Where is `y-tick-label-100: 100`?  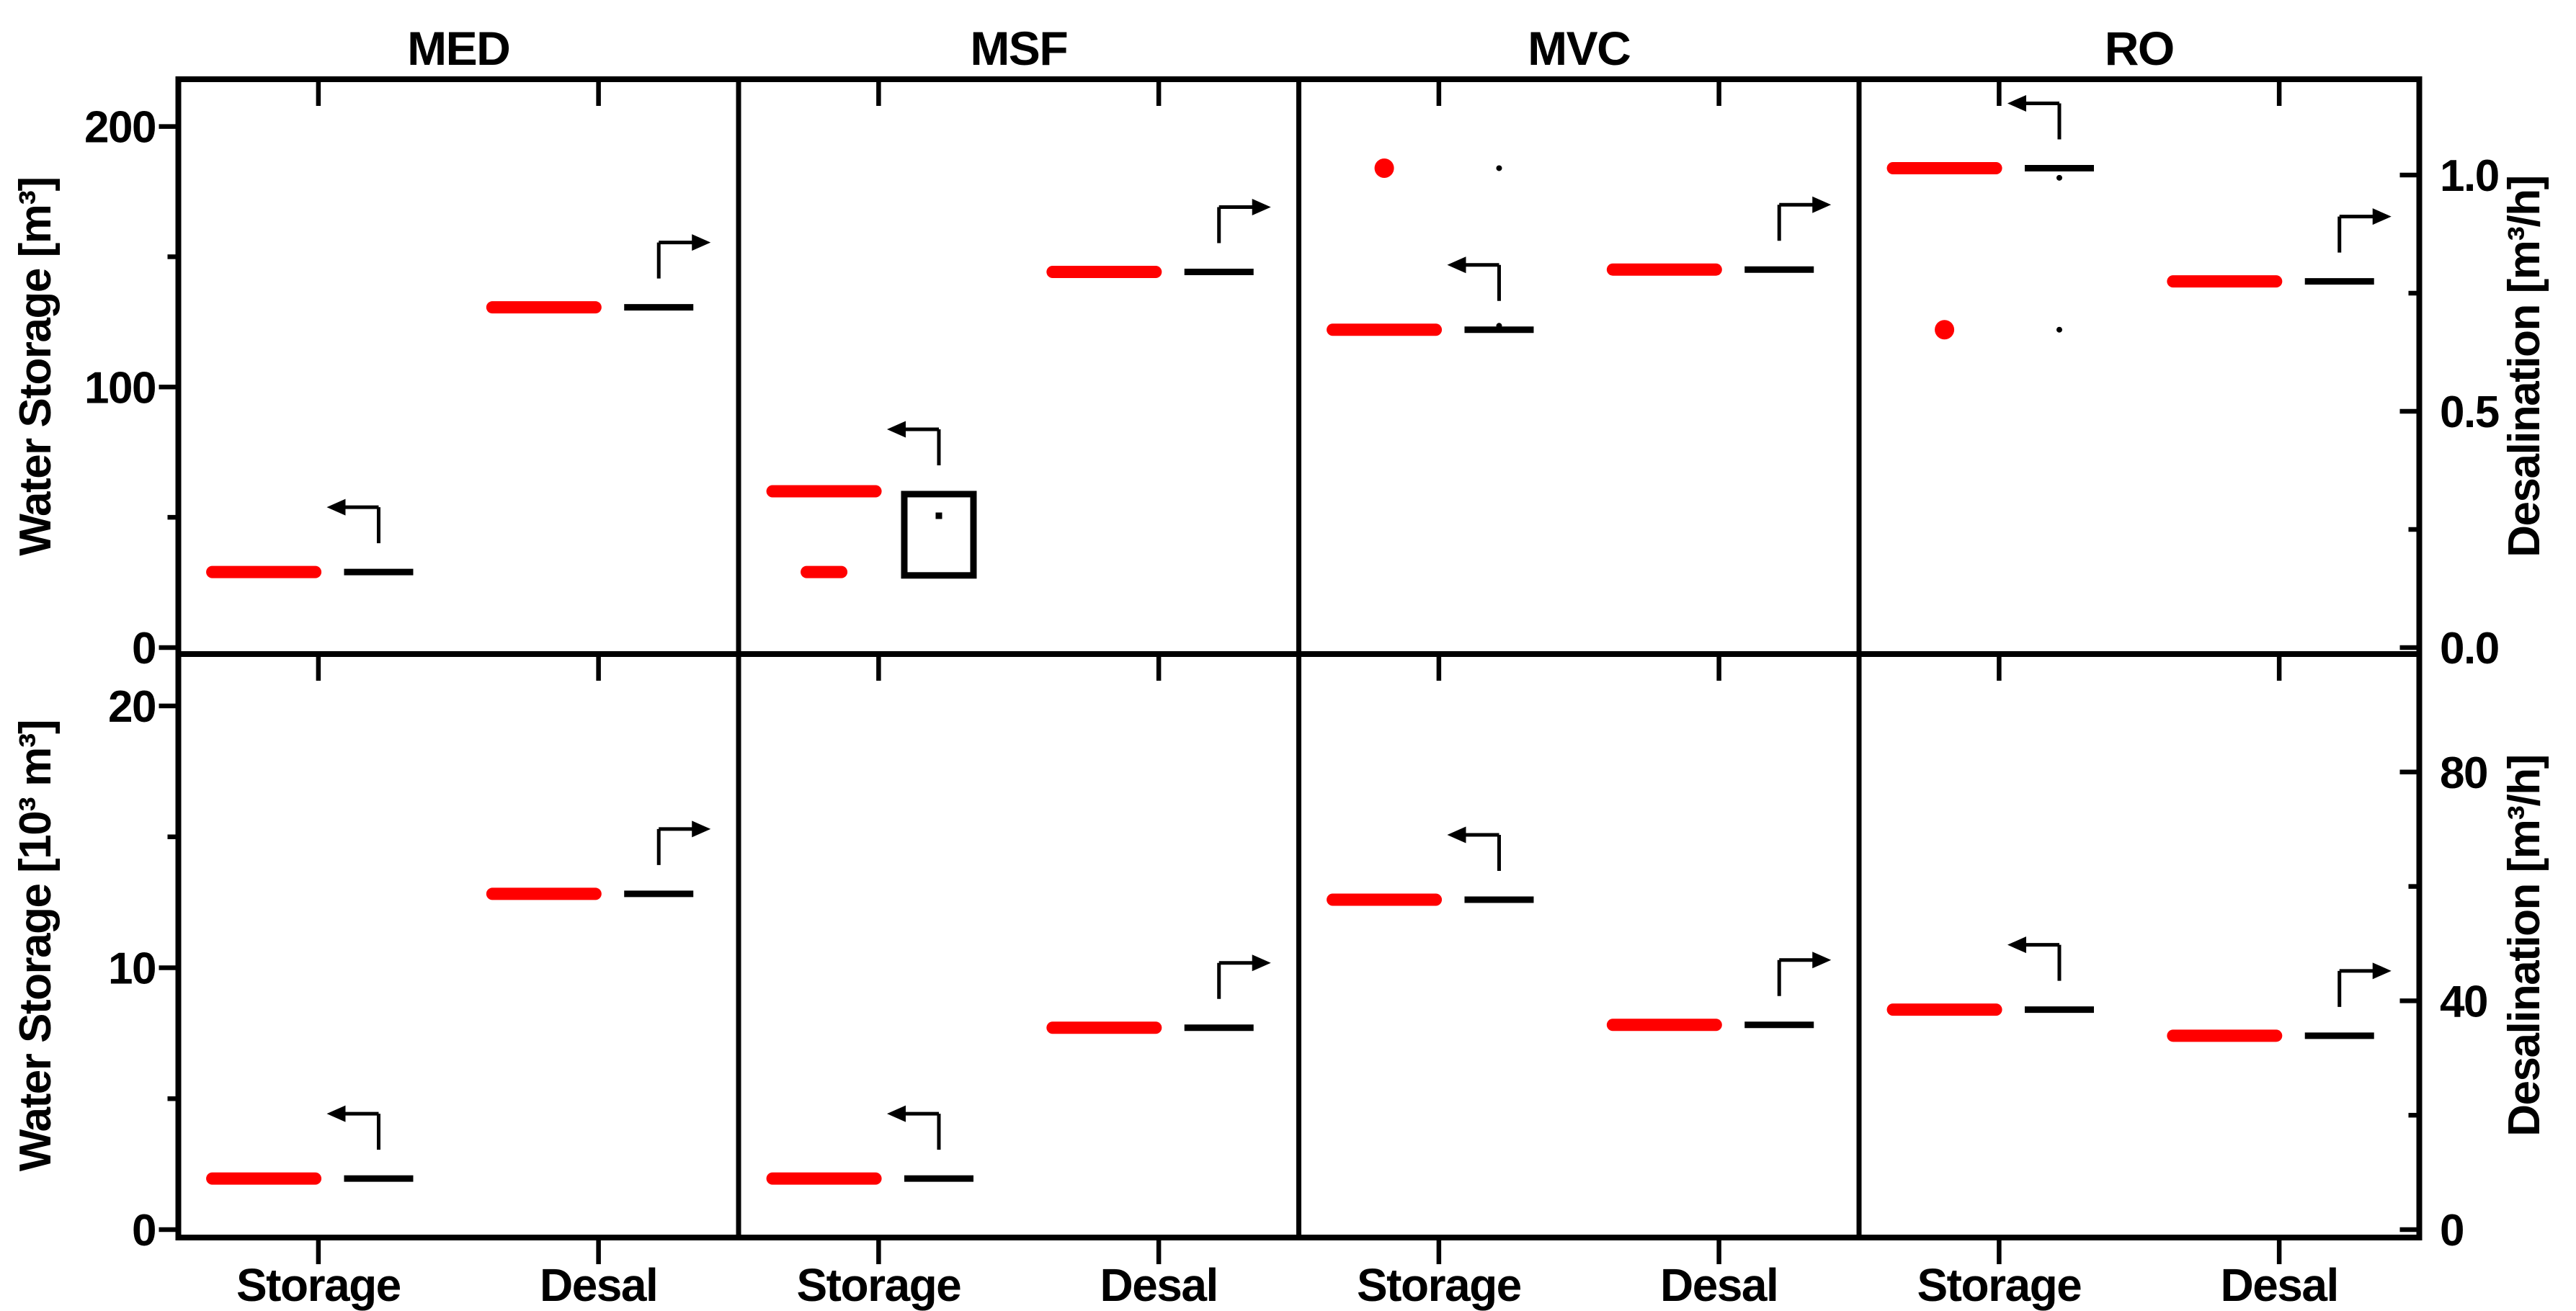 y-tick-label-100: 100 is located at coordinates (120, 388).